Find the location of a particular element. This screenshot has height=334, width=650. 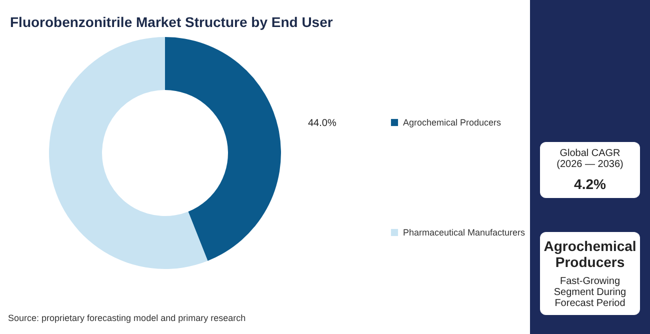

legend-label: Agrochemical Producers is located at coordinates (452, 123).